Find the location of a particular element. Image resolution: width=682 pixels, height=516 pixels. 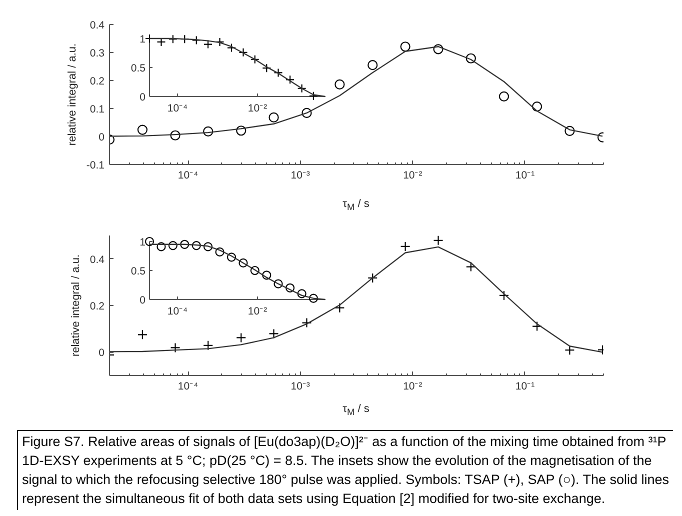

y-tick-label: 0.3 is located at coordinates (97, 54).